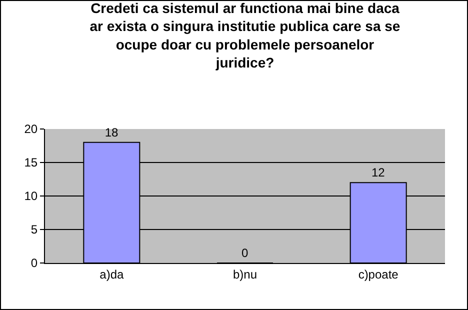 The height and width of the screenshot is (310, 468). What do you see at coordinates (31, 196) in the screenshot?
I see `y-tick-label: 10` at bounding box center [31, 196].